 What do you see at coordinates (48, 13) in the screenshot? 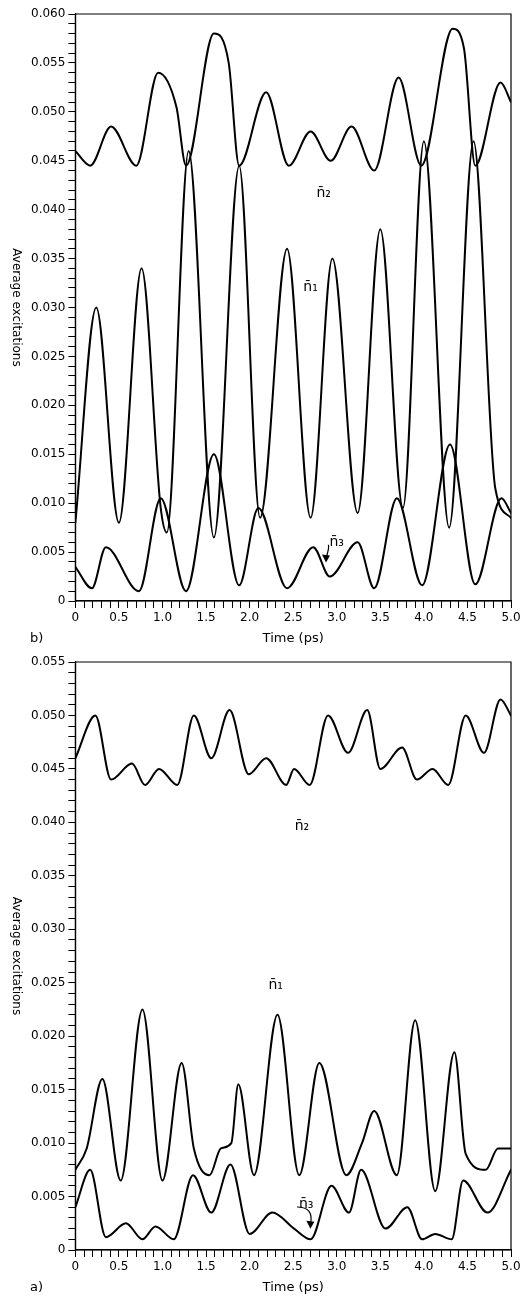
I see `y-tick-label: 0.060` at bounding box center [48, 13].